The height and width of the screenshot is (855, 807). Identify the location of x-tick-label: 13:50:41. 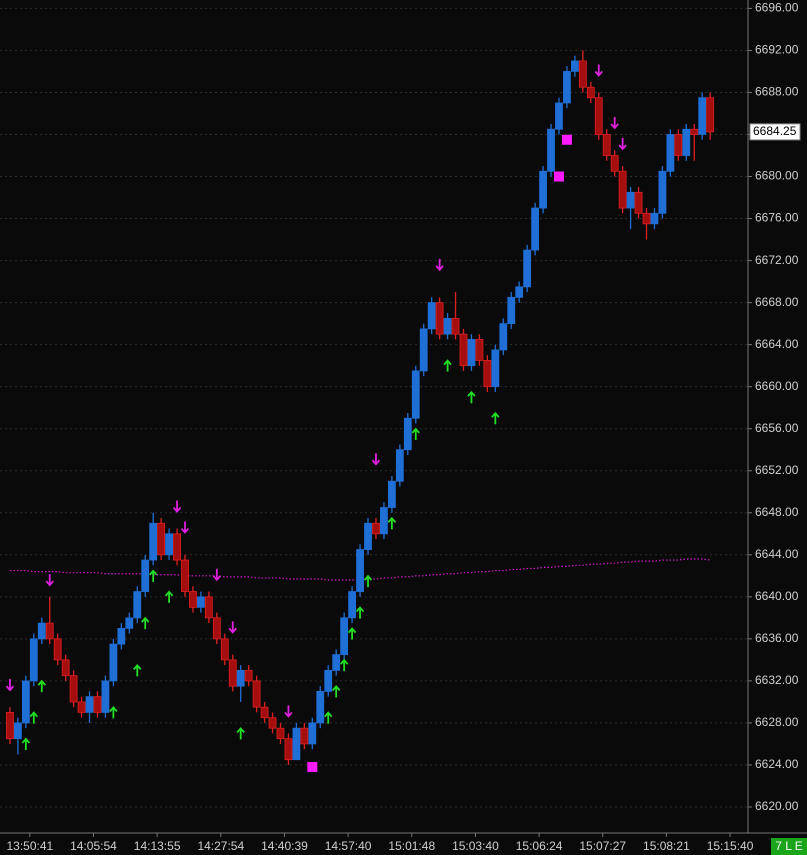
(29, 846).